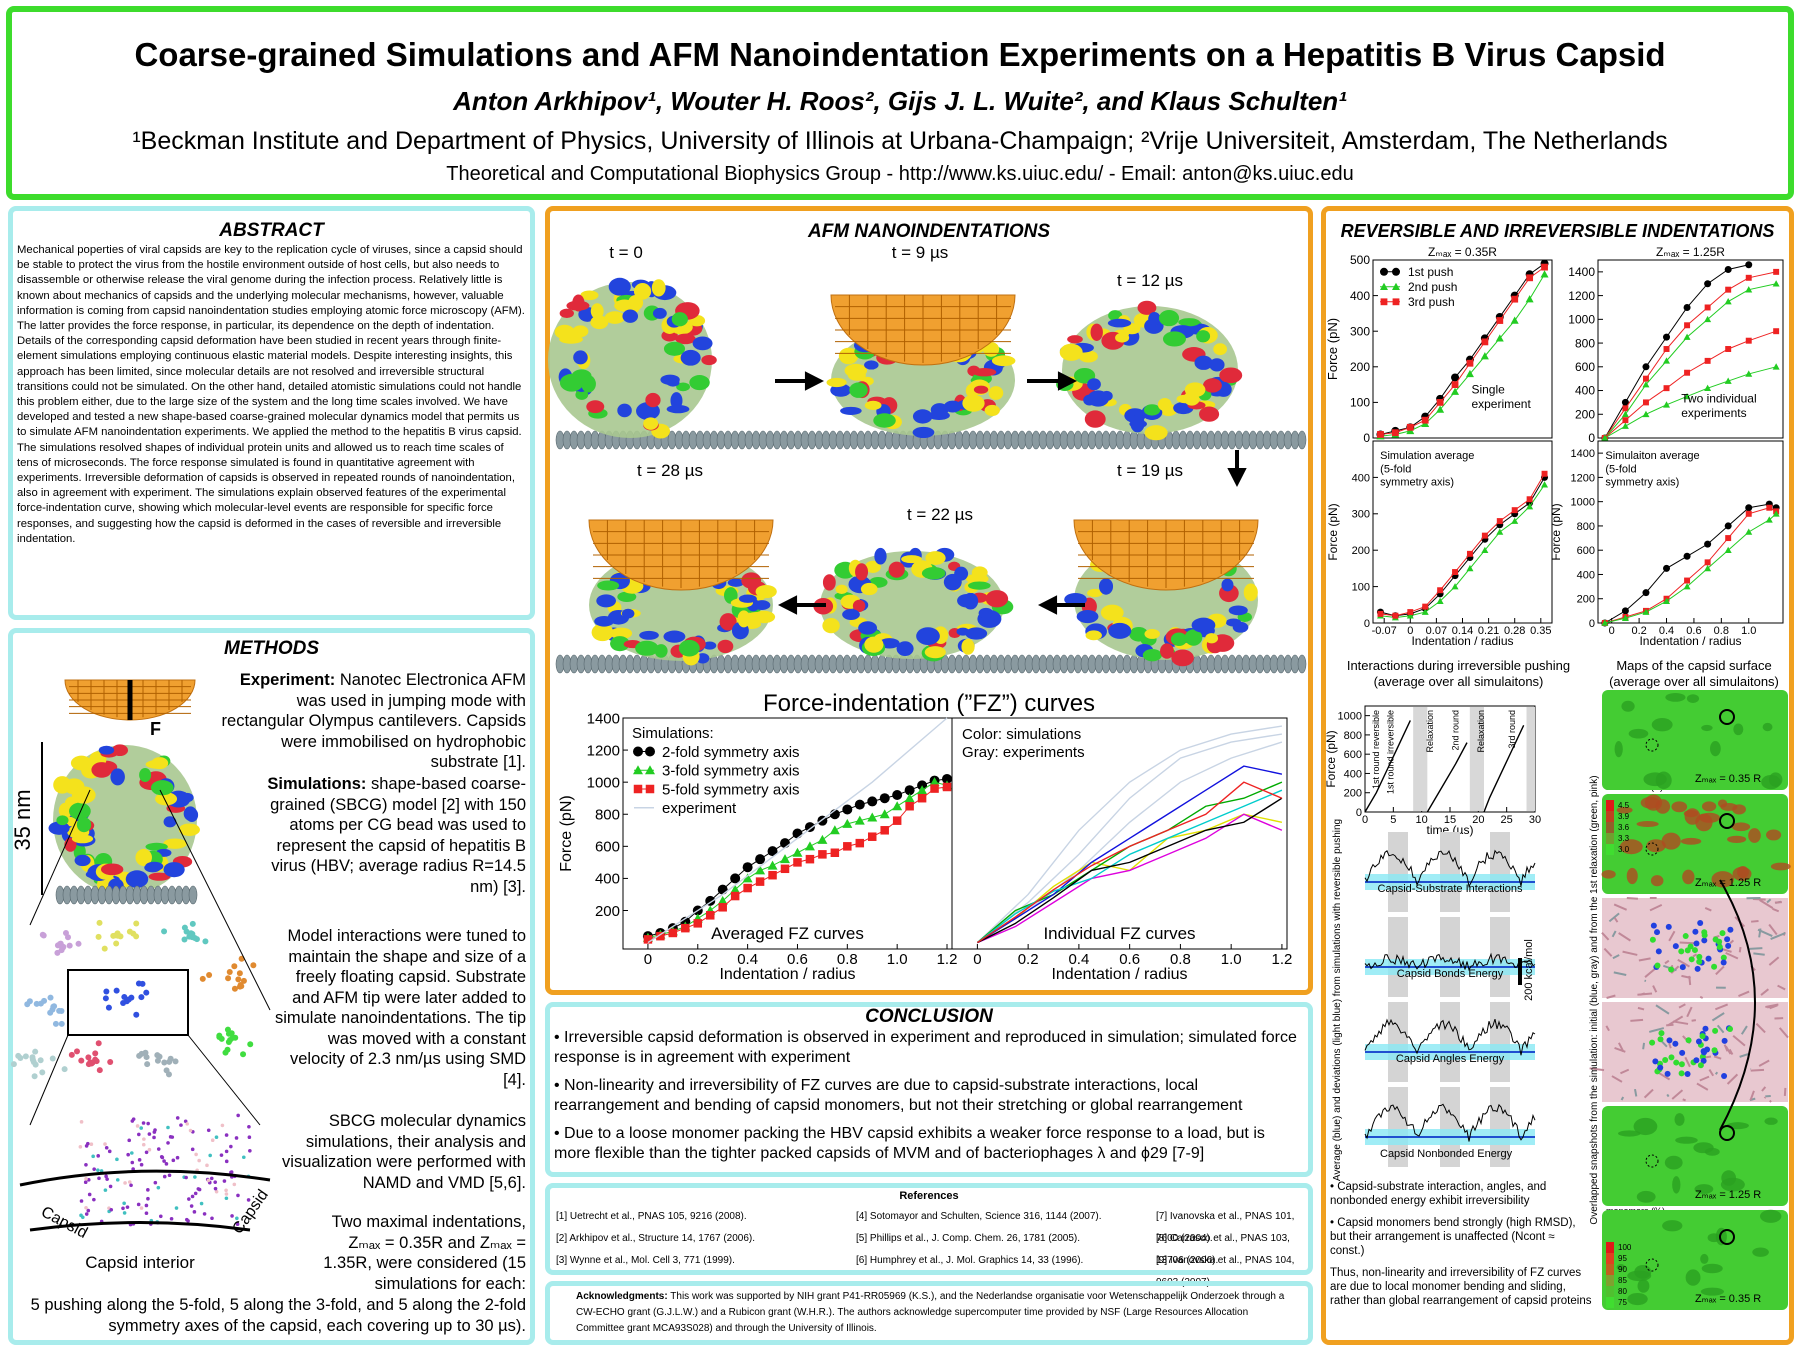 Image resolution: width=1800 pixels, height=1350 pixels. Describe the element at coordinates (317, 784) in the screenshot. I see `lead: Simulations:` at that location.